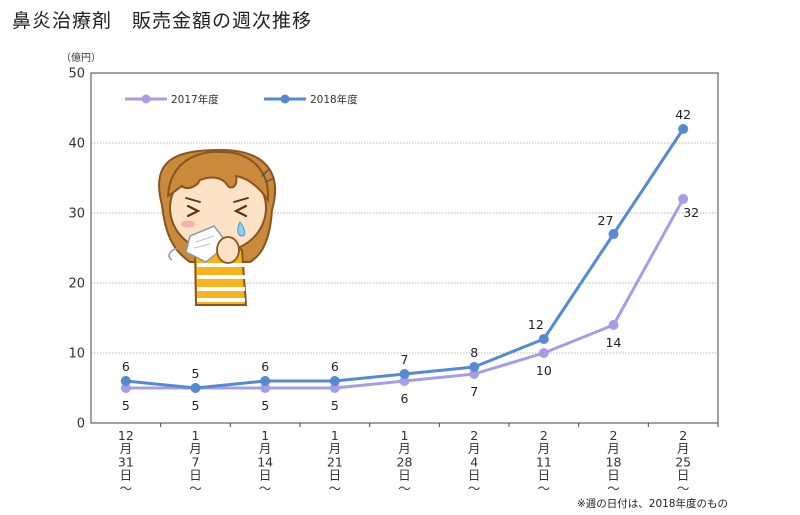  What do you see at coordinates (81, 424) in the screenshot?
I see `y-tick-label: 0` at bounding box center [81, 424].